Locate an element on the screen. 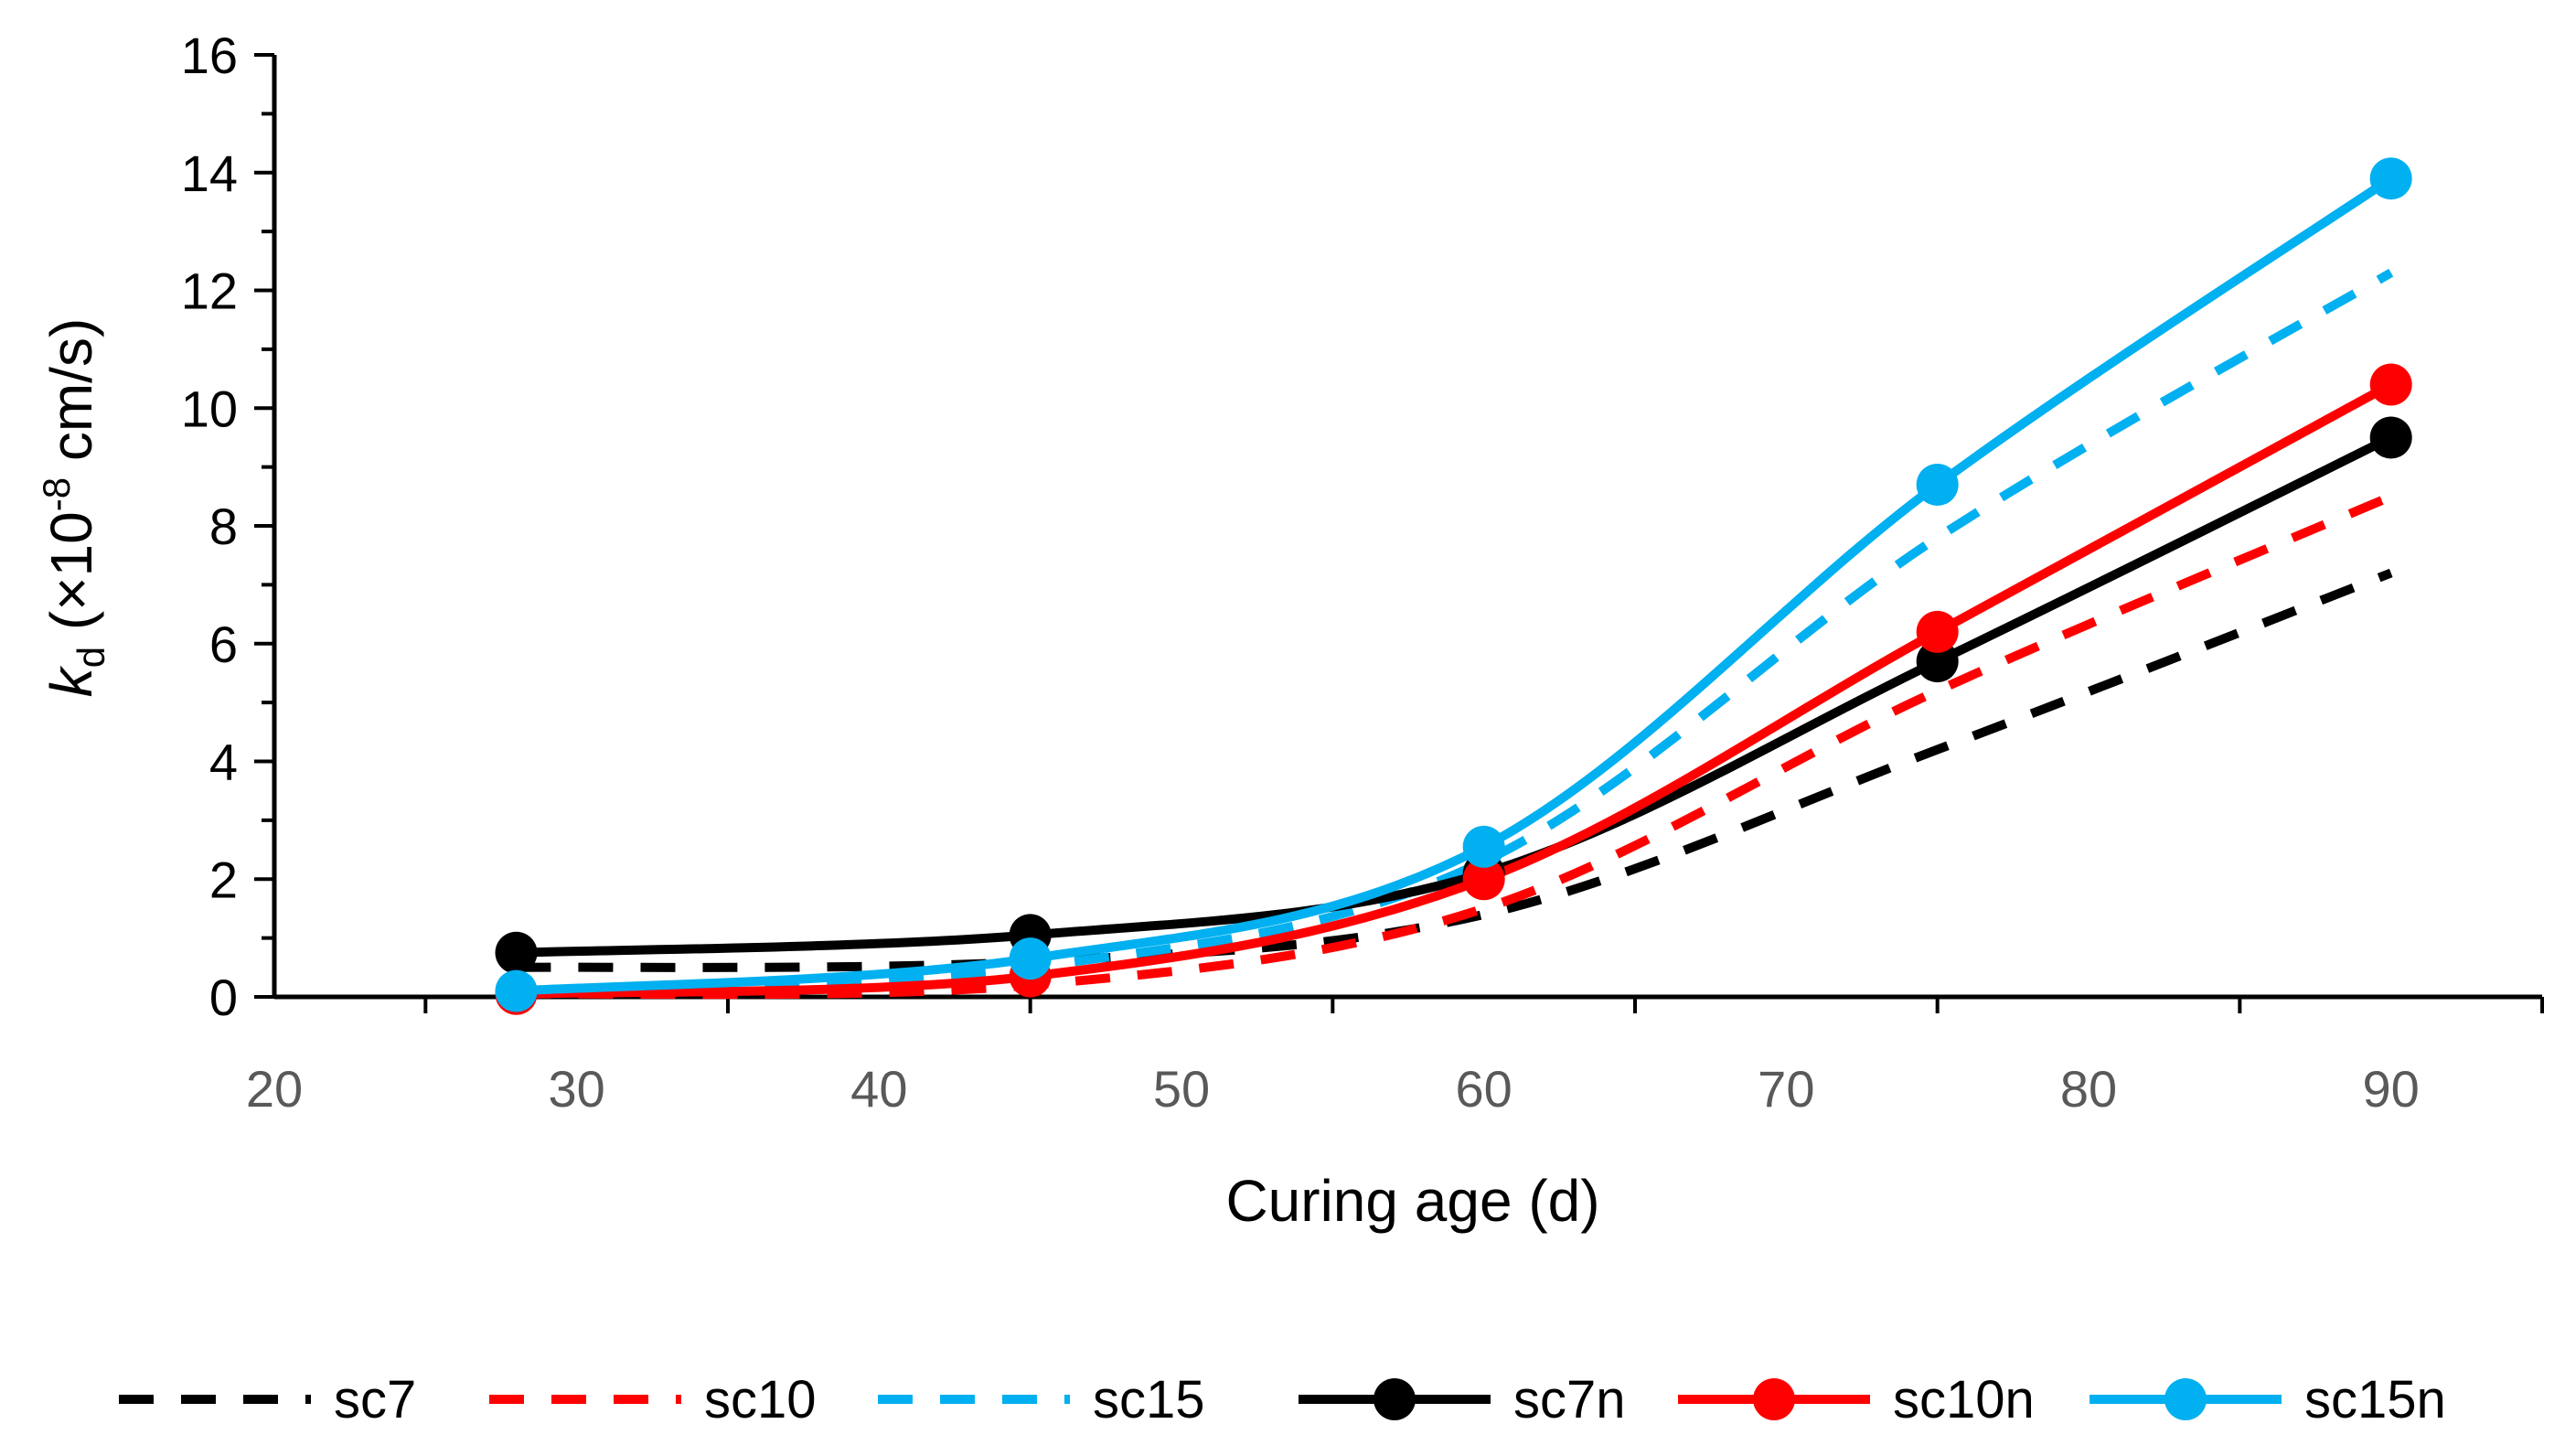 The image size is (2576, 1456). y-tick-label-12: 12 is located at coordinates (209, 291).